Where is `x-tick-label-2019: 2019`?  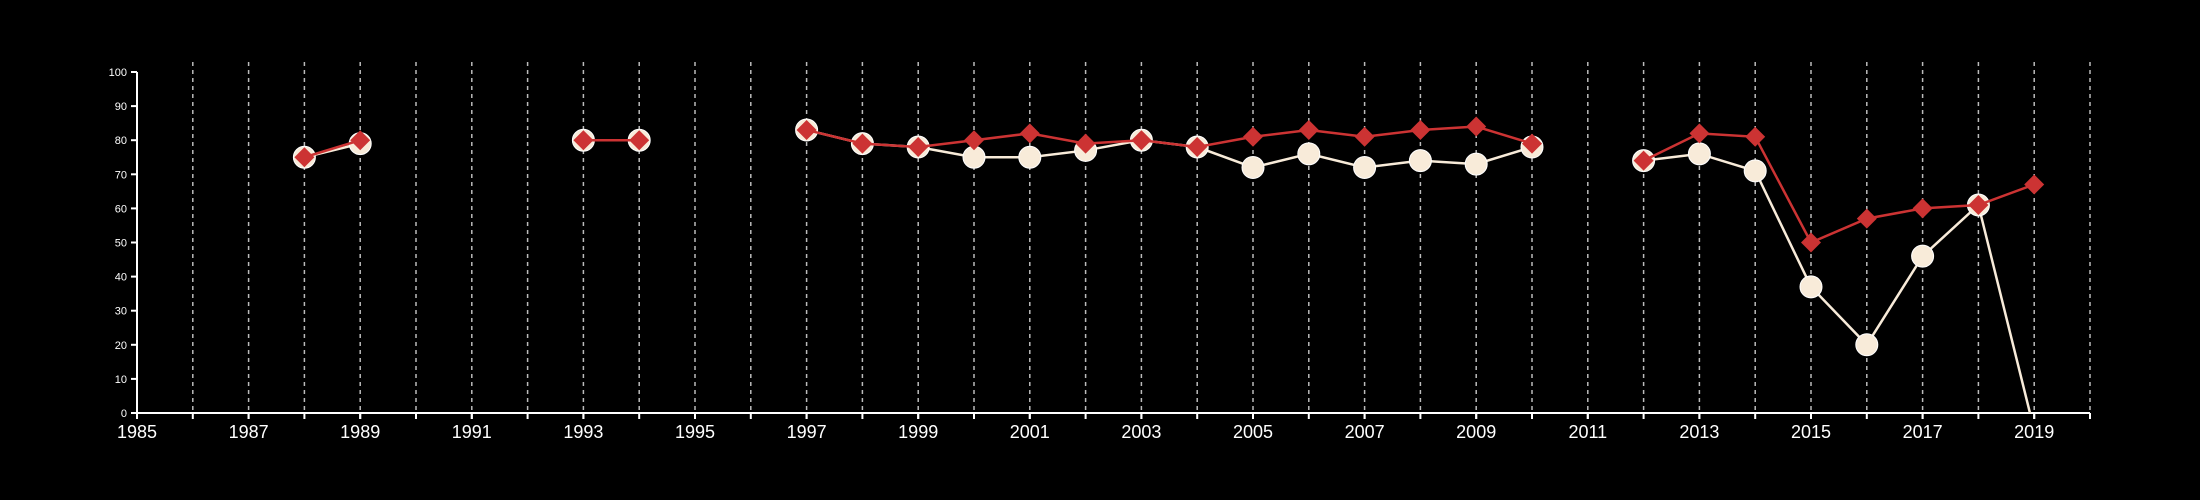 x-tick-label-2019: 2019 is located at coordinates (2034, 432).